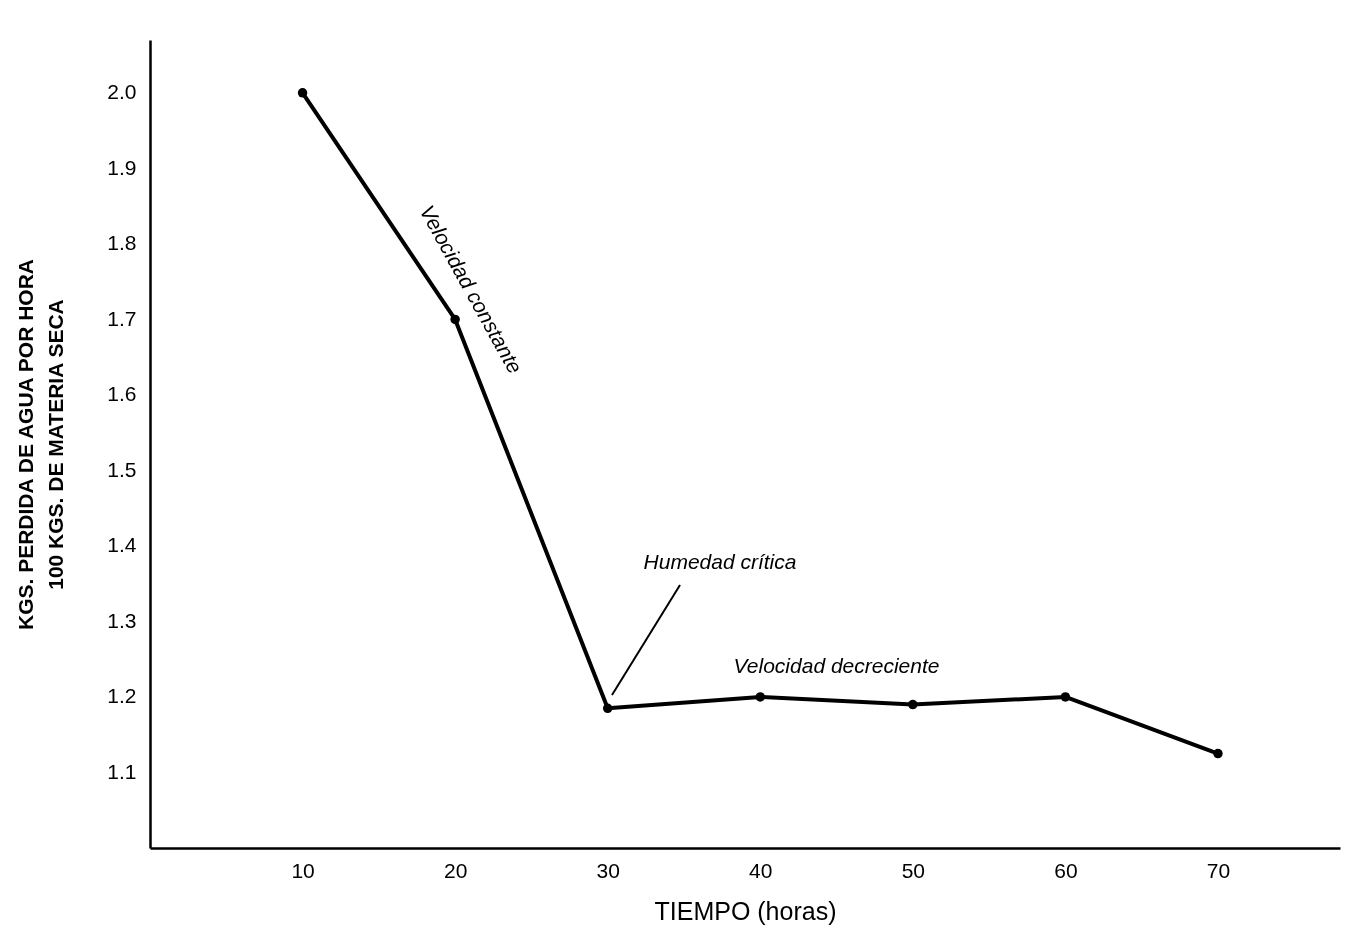 The image size is (1349, 939). I want to click on y-tick-label: 1.5, so click(122, 469).